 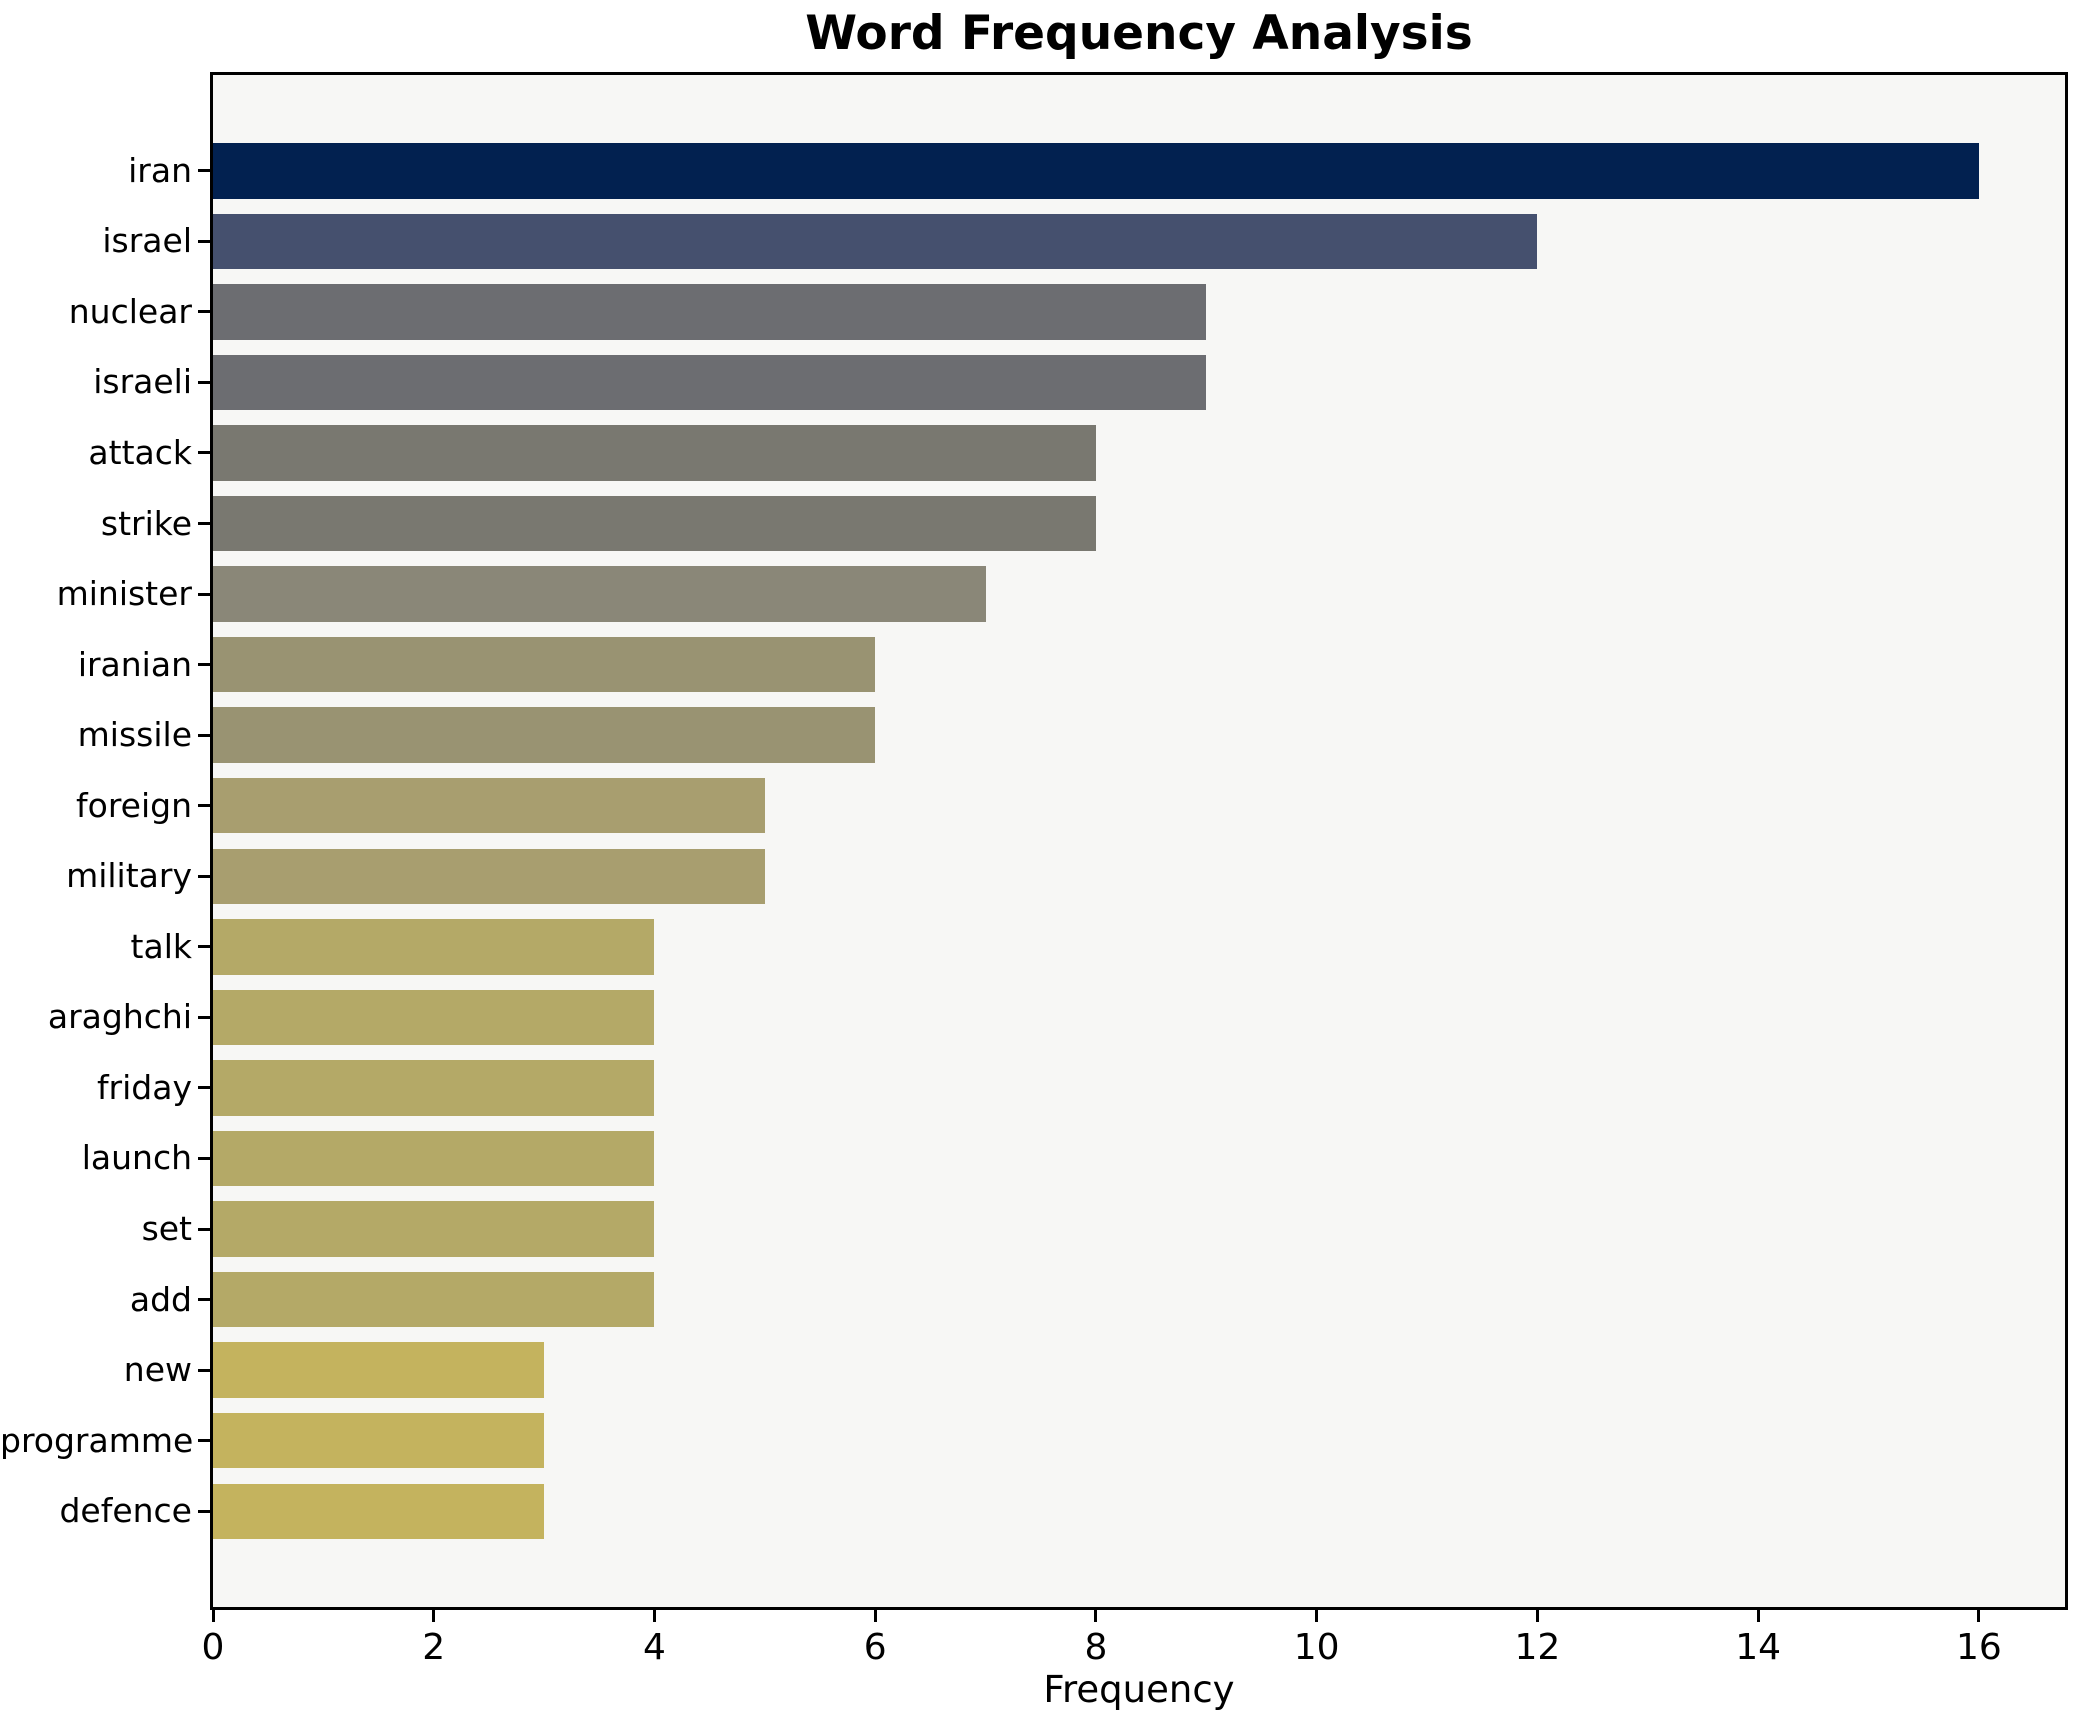 I want to click on y-tick-foreign, so click(x=204, y=806).